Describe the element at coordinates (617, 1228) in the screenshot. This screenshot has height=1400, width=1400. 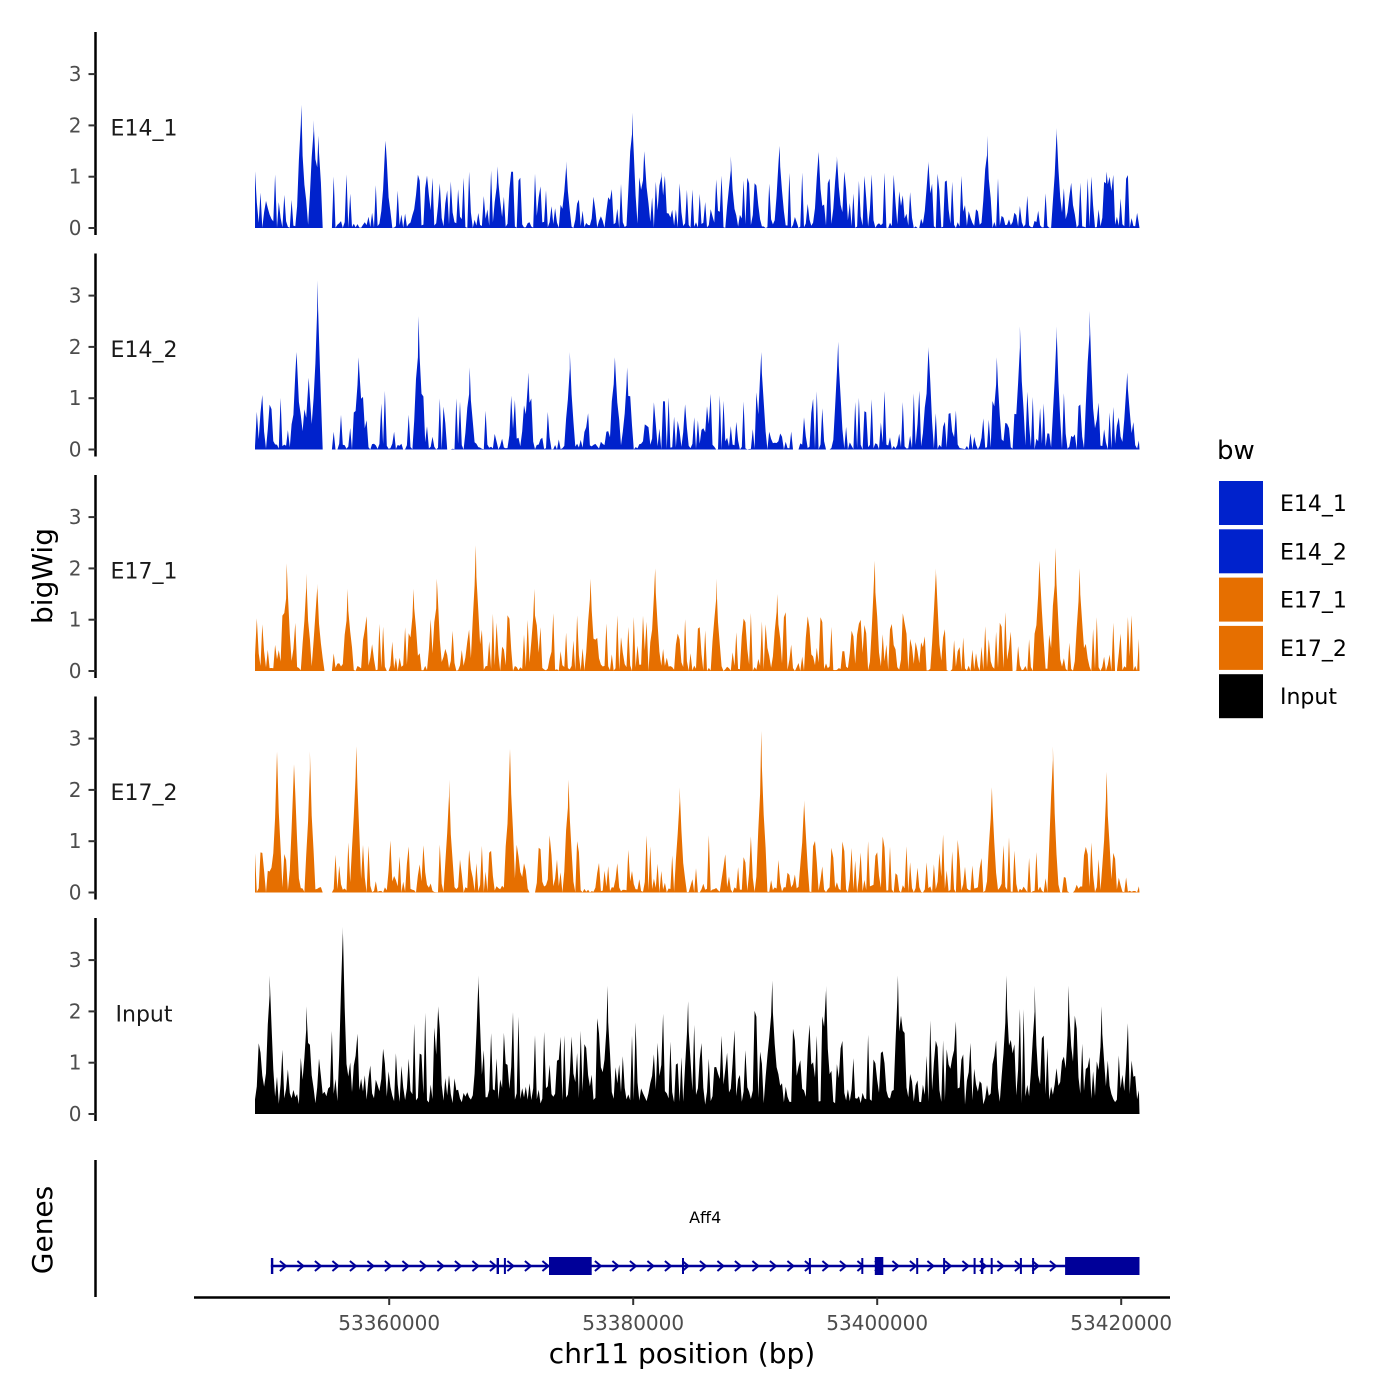
I see `gene-track: Aff4` at that location.